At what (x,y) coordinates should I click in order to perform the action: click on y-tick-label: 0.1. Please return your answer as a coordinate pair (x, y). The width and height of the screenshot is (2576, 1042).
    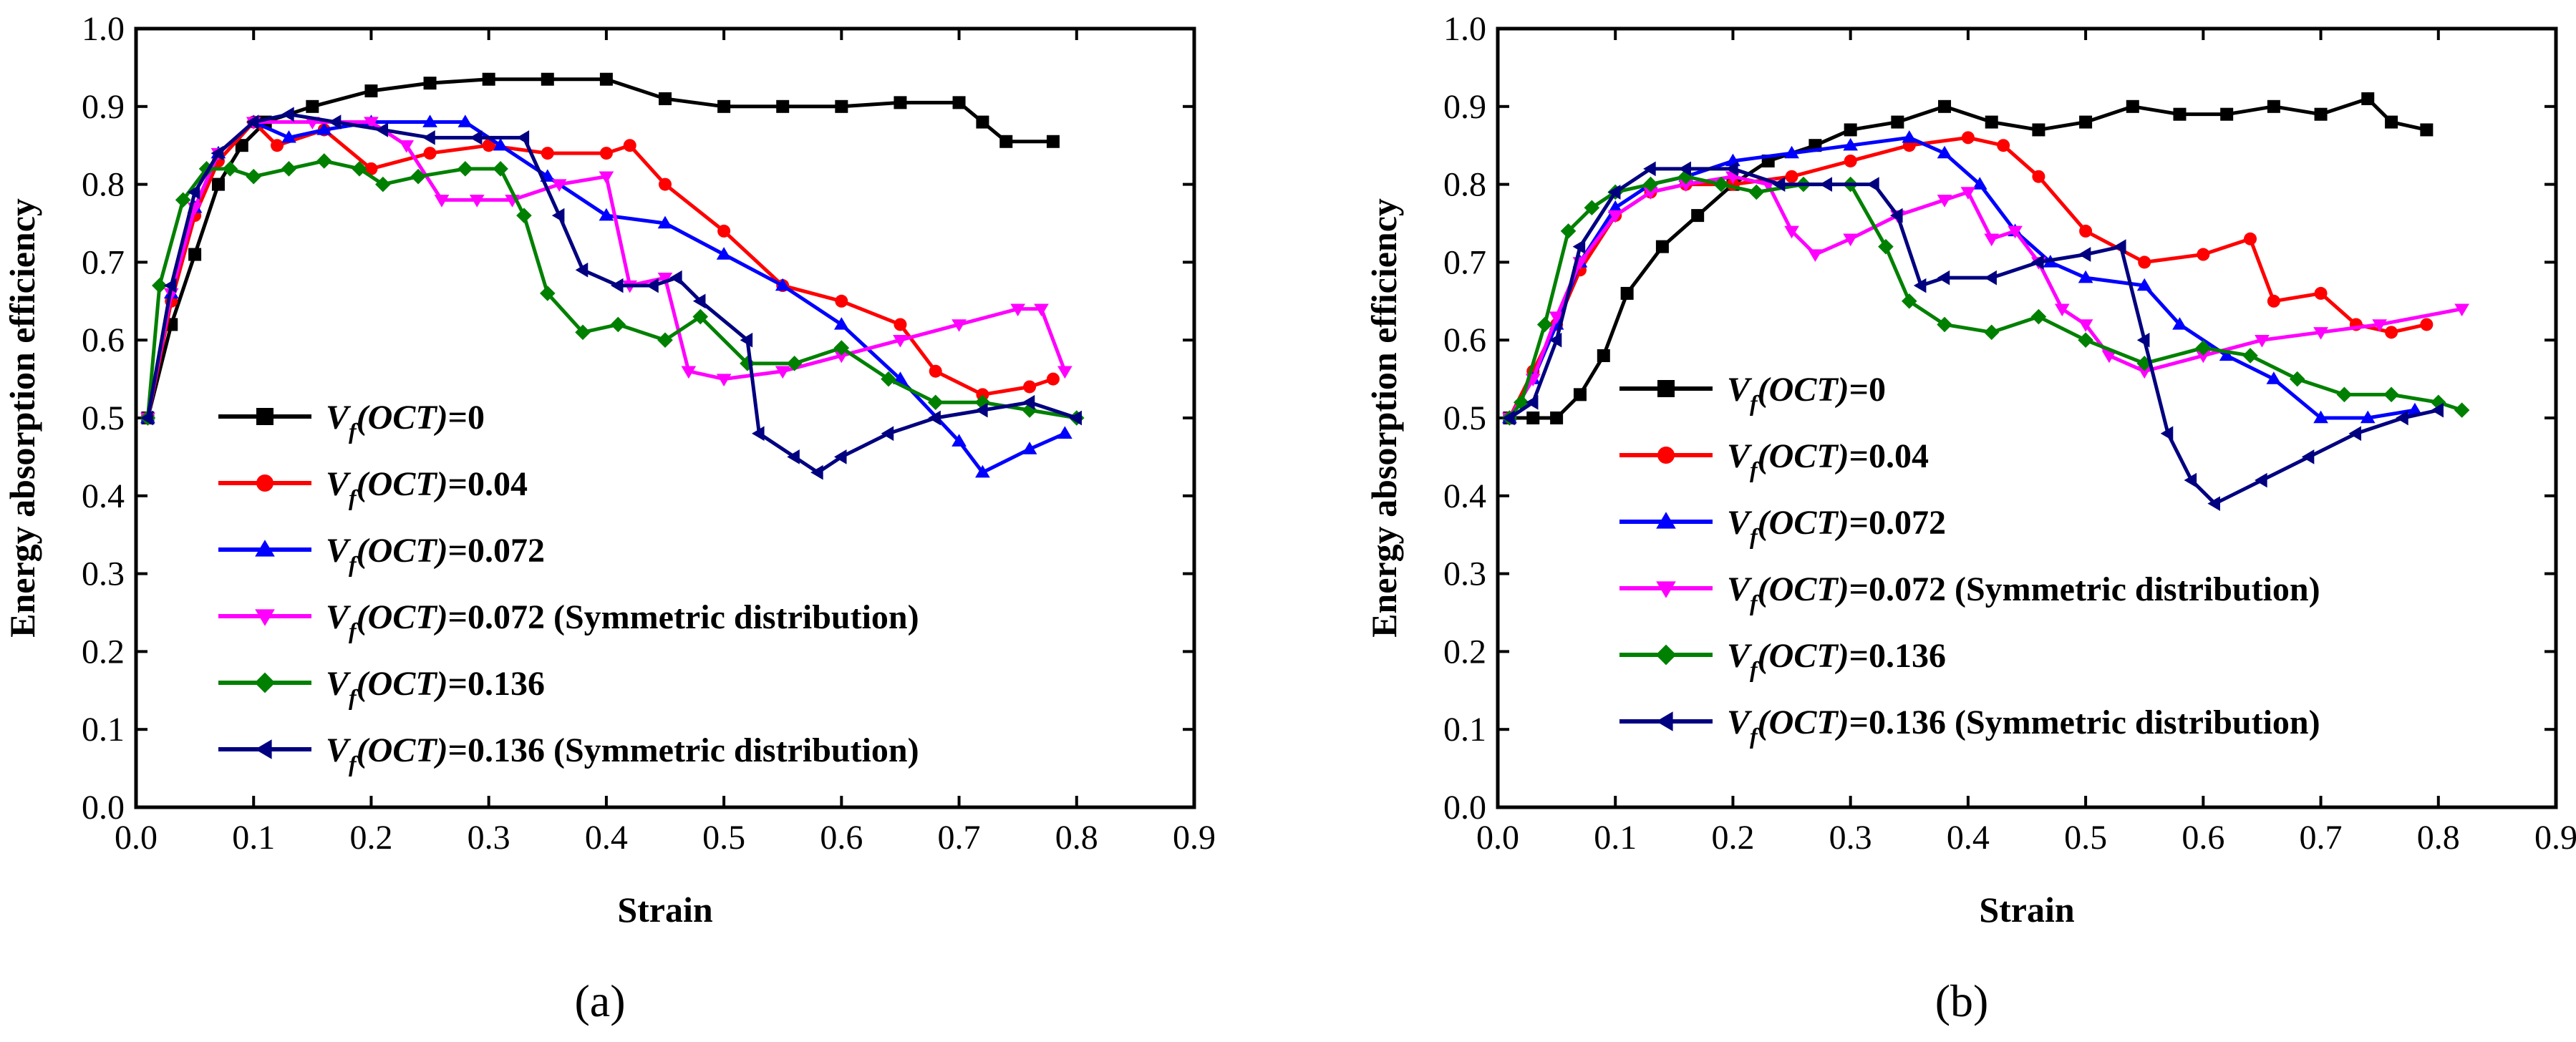
    Looking at the image, I should click on (1464, 730).